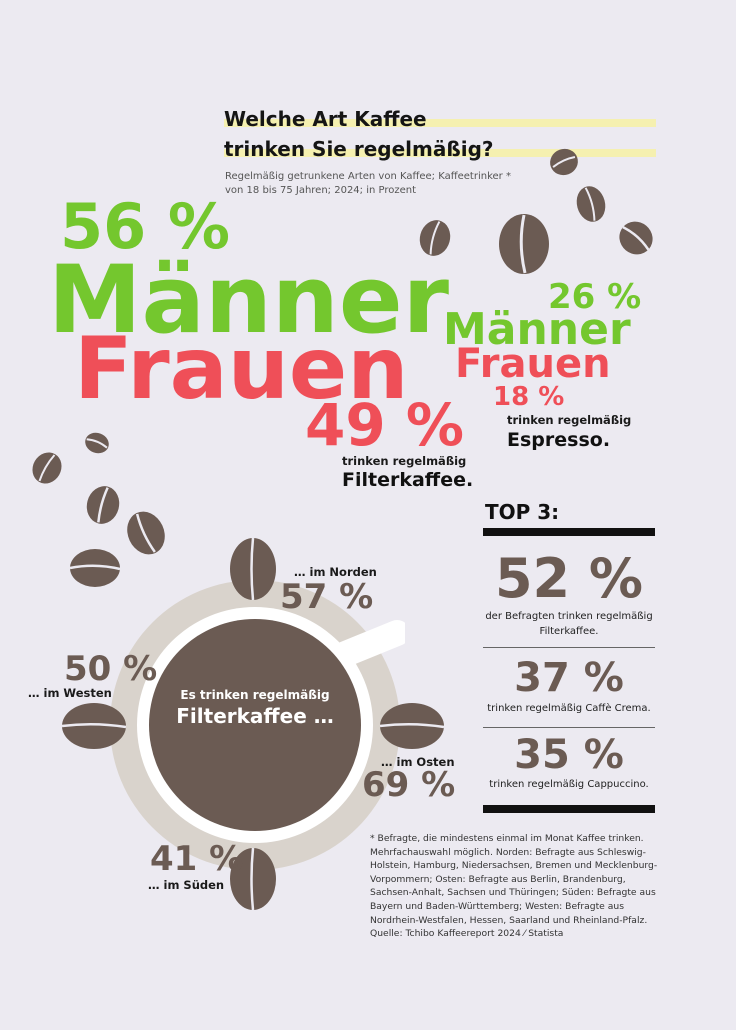 The height and width of the screenshot is (1030, 736). I want to click on espresso-women-pct: 18 %, so click(529, 397).